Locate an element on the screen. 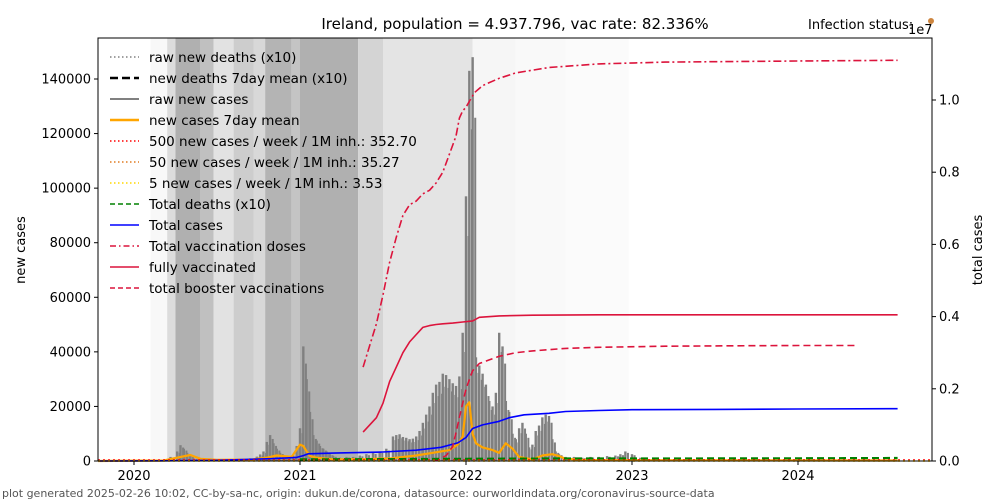  y-axis-right: 0.0 0.2 0.4 0.6 0.8 1.0 is located at coordinates (946, 282).